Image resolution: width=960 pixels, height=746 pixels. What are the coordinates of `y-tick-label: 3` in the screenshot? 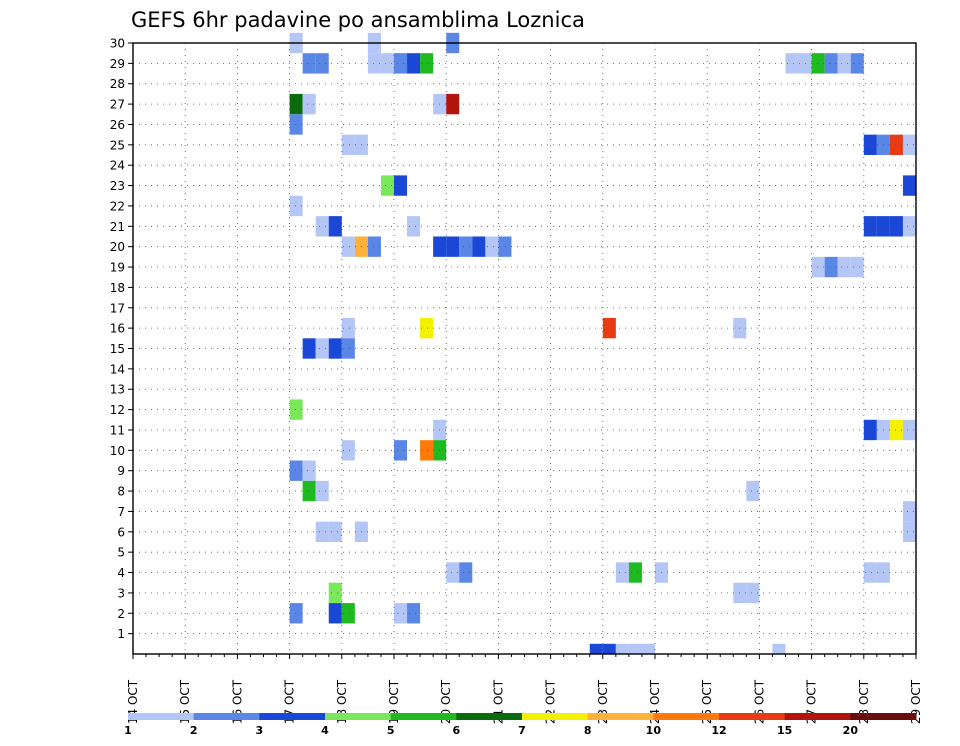 It's located at (121, 593).